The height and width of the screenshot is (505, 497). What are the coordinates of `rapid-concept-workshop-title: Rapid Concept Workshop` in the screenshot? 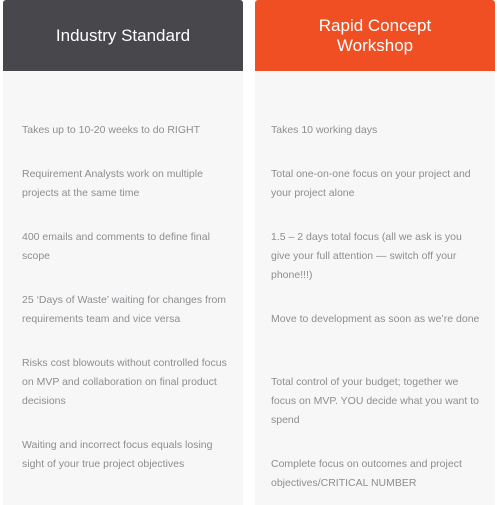 It's located at (375, 35).